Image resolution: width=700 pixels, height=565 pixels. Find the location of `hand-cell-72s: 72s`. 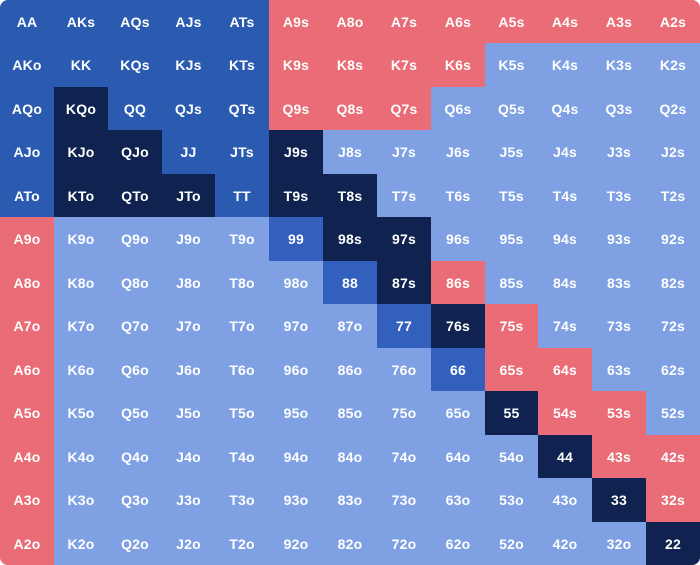

hand-cell-72s: 72s is located at coordinates (673, 326).